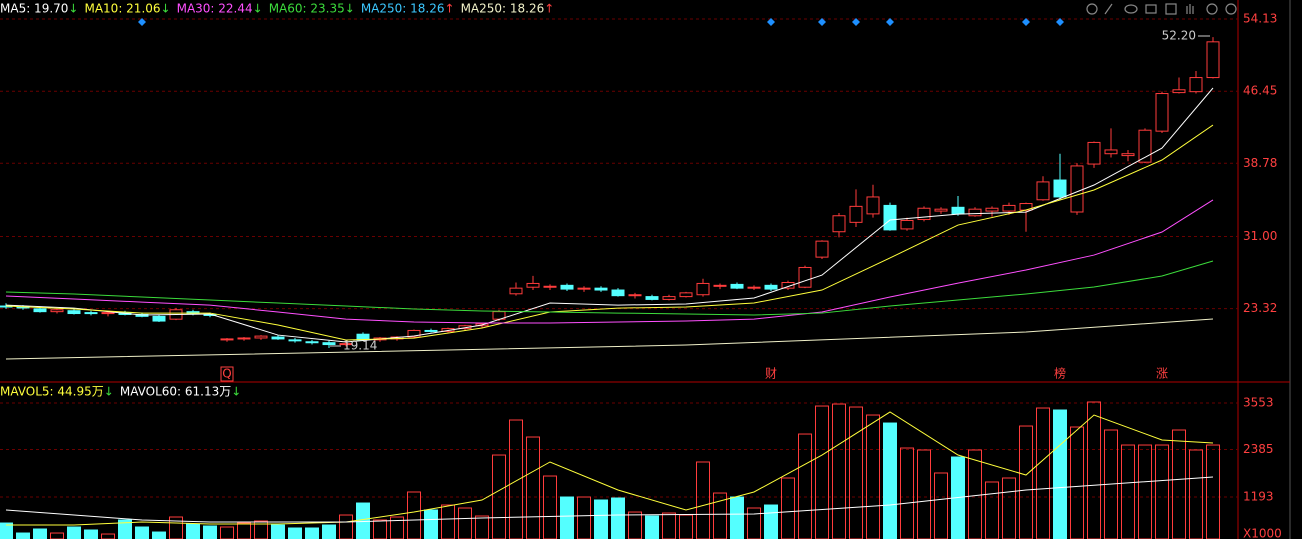 This screenshot has width=1302, height=539. Describe the element at coordinates (52, 392) in the screenshot. I see `legend-entry: MAVOL5: 44.95万` at that location.